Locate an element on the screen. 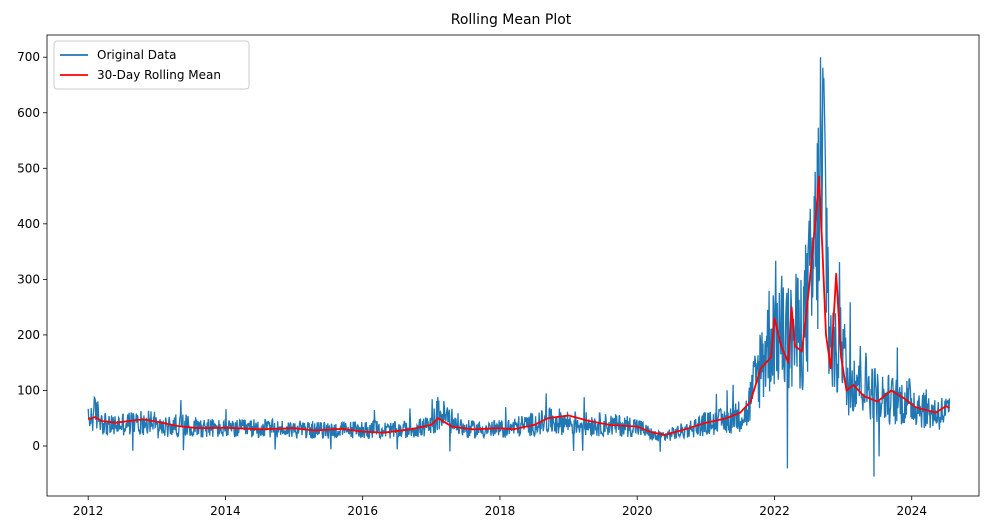 This screenshot has width=986, height=528. y-tick-label: 100 is located at coordinates (28, 390).